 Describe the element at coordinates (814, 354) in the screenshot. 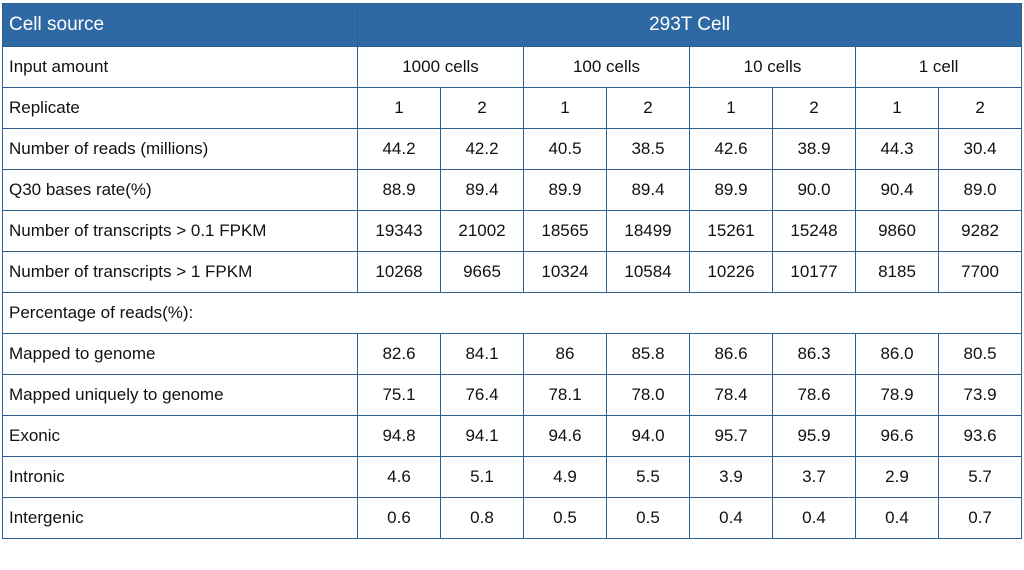

I see `value-cell: 86.3` at that location.